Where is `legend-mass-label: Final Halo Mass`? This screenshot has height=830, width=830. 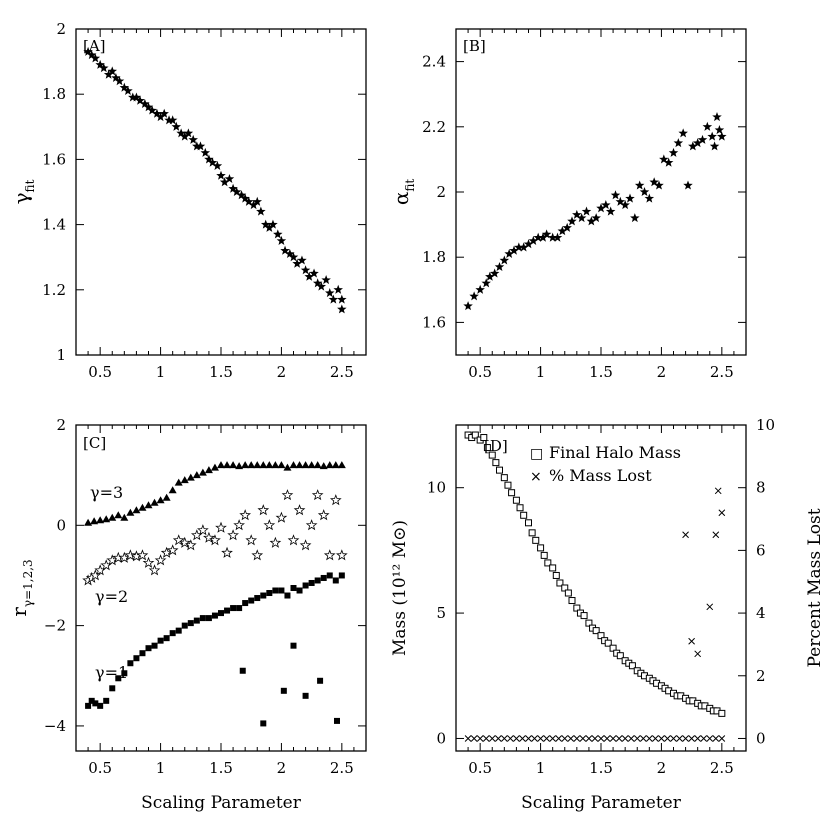 legend-mass-label: Final Halo Mass is located at coordinates (615, 452).